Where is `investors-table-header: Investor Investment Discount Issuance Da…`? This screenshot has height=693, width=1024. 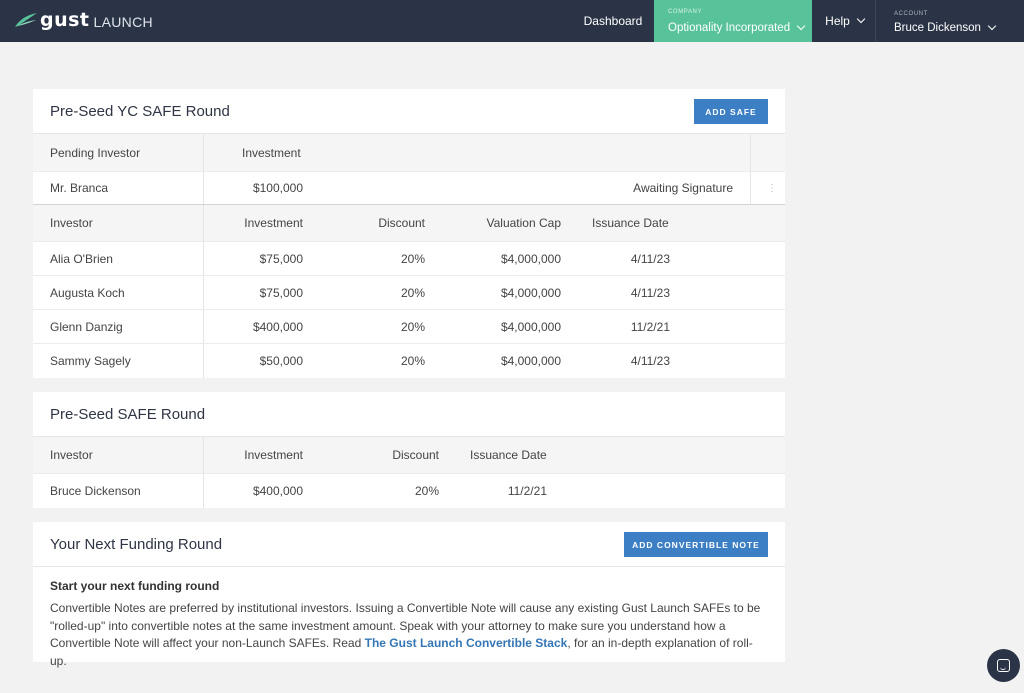
investors-table-header: Investor Investment Discount Issuance Da… is located at coordinates (409, 455).